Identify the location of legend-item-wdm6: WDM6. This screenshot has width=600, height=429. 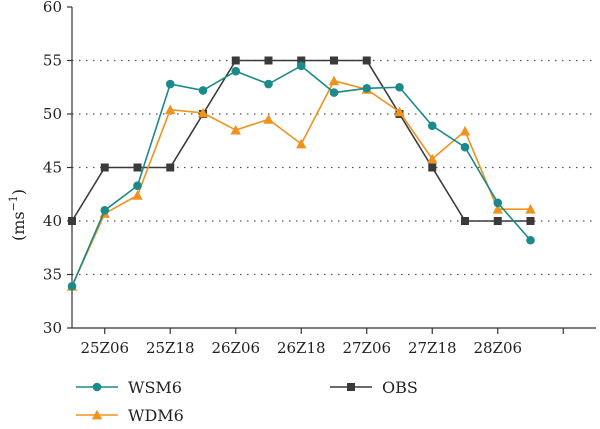
(130, 415).